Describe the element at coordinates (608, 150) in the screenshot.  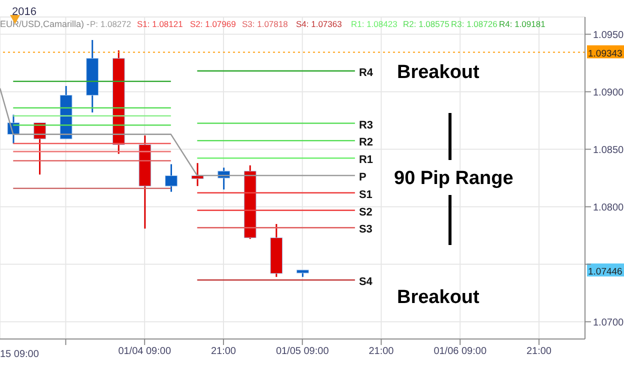
I see `y-tick-label: 1.0850` at that location.